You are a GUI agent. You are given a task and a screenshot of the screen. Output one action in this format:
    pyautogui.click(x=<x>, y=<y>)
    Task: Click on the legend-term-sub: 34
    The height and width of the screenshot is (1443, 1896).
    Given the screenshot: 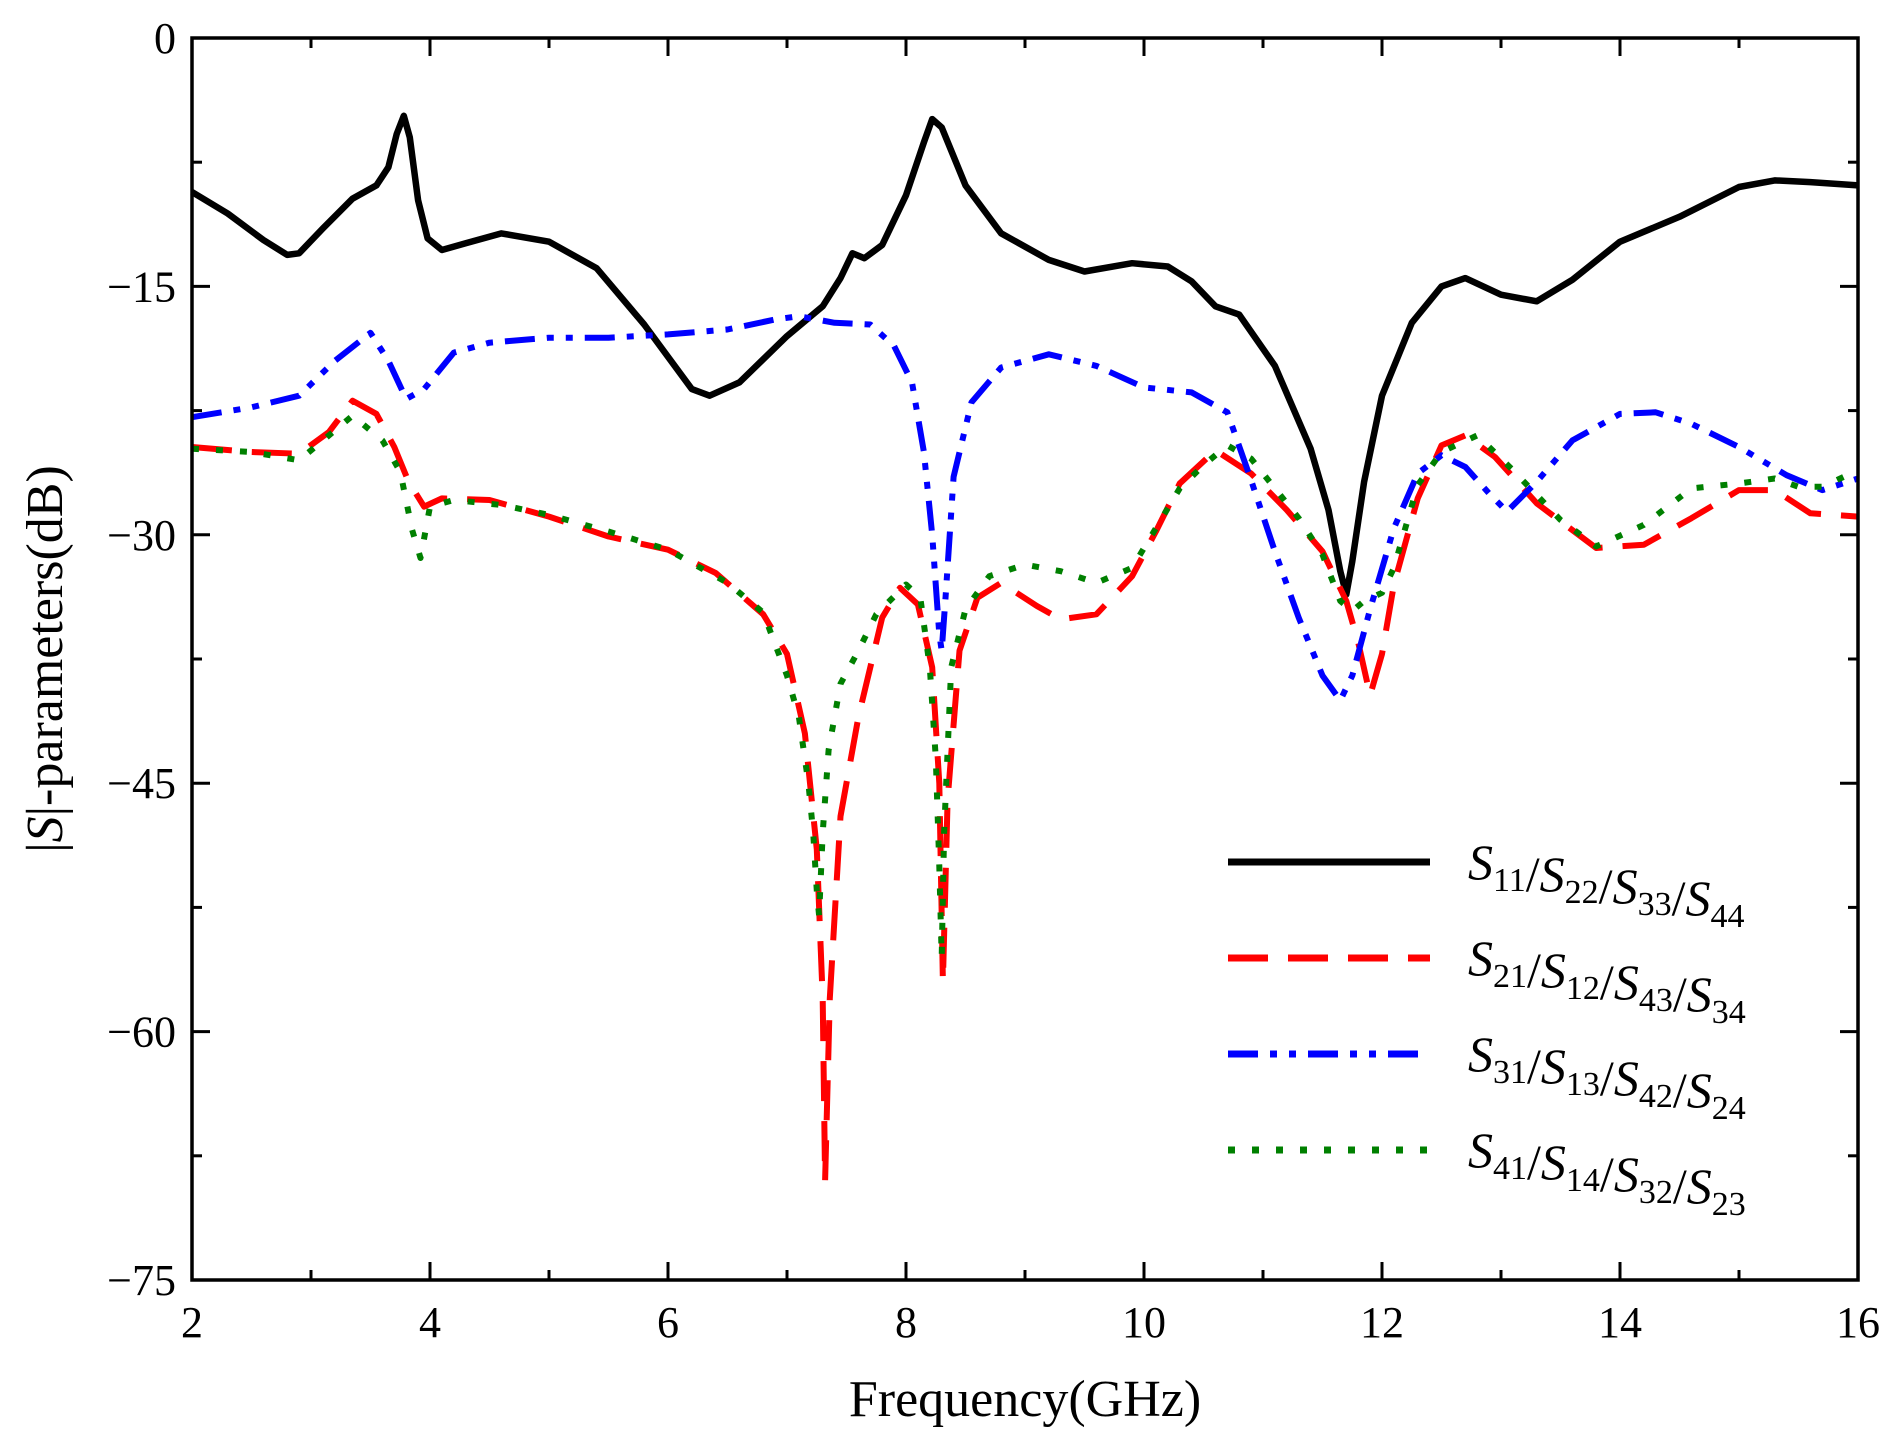 What is the action you would take?
    pyautogui.click(x=1729, y=1012)
    